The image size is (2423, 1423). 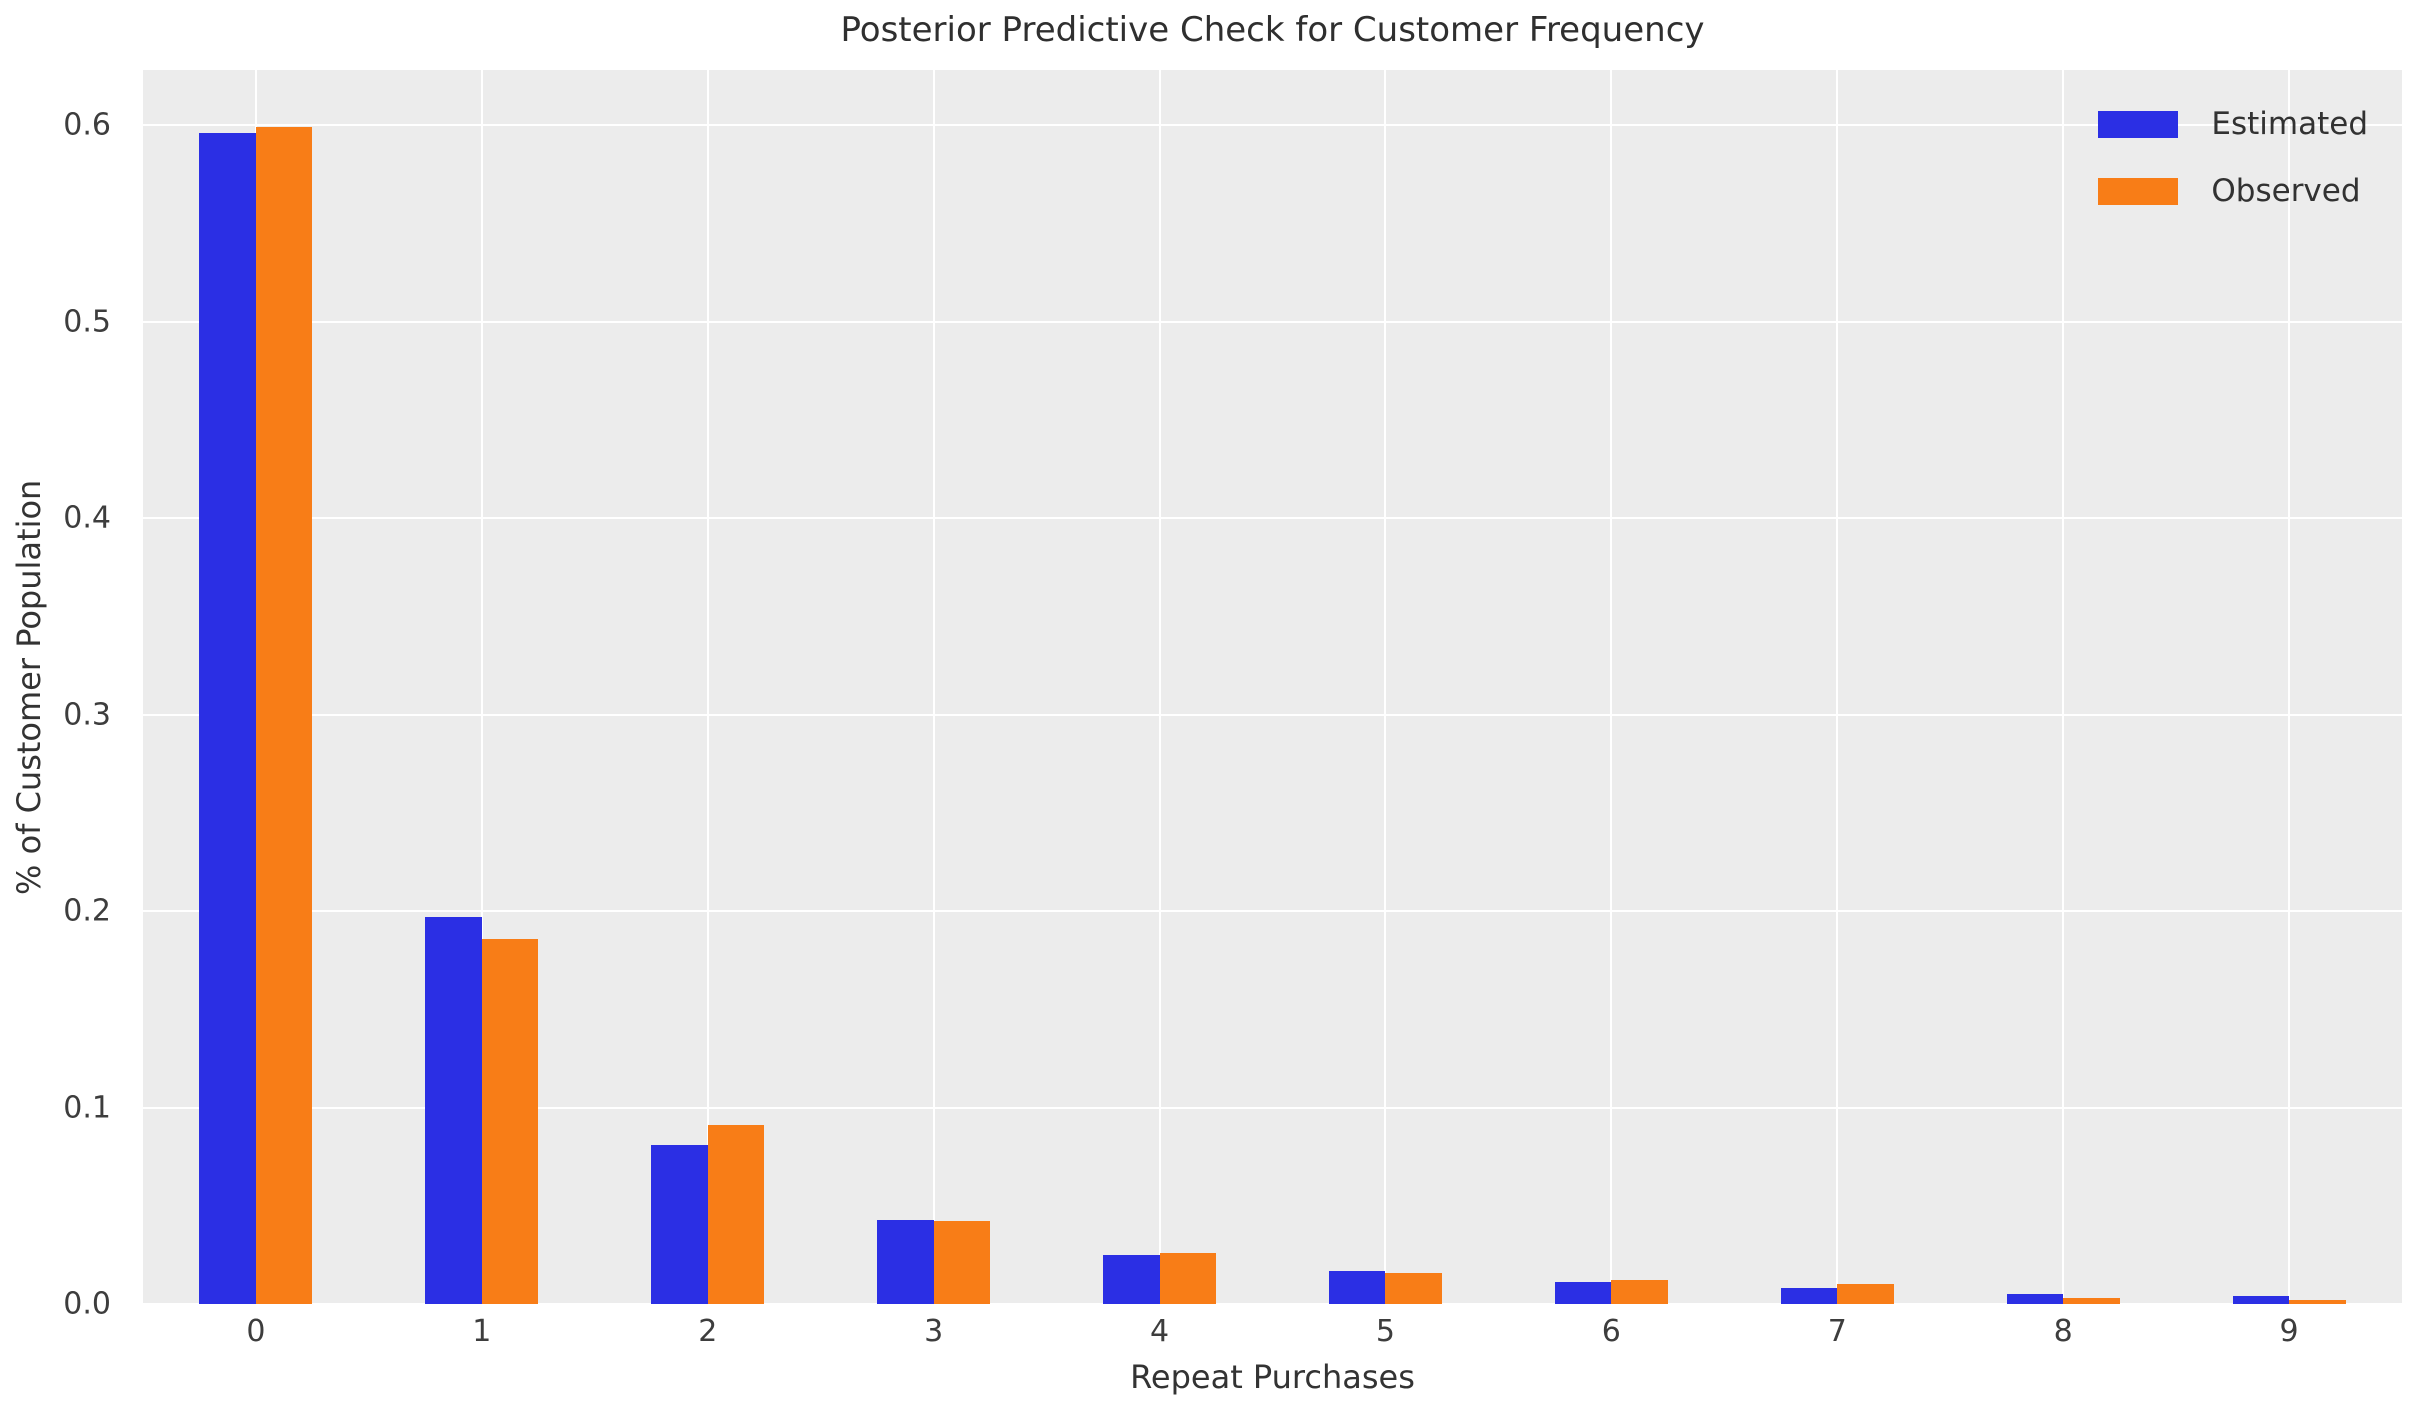 I want to click on legend-label-estimated: Estimated, so click(x=2289, y=124).